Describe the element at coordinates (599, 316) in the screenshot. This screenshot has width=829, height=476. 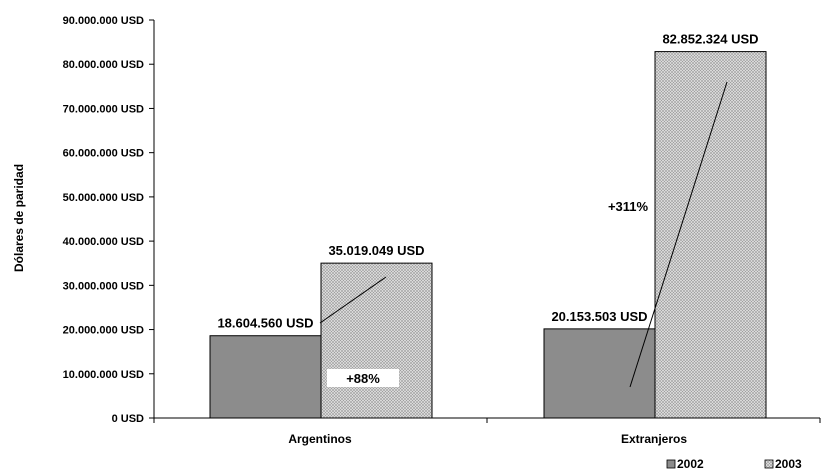
I see `data-label-2002-extranjeros: 20.153.503 USD` at that location.